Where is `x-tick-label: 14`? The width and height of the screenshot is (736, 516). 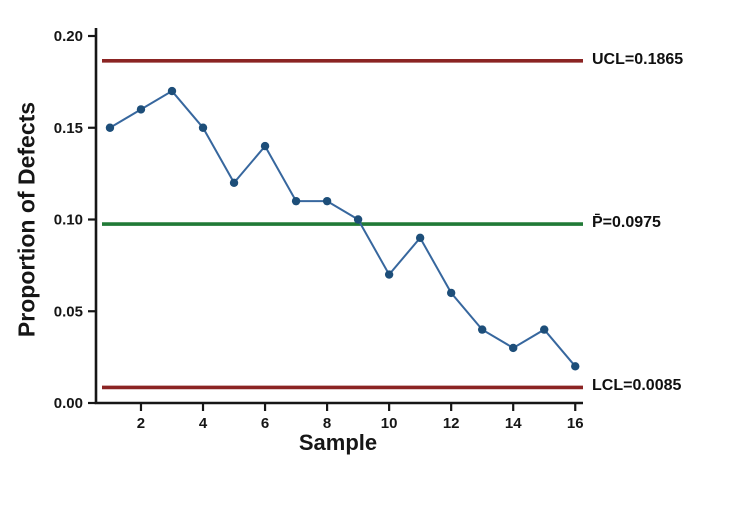 x-tick-label: 14 is located at coordinates (513, 423).